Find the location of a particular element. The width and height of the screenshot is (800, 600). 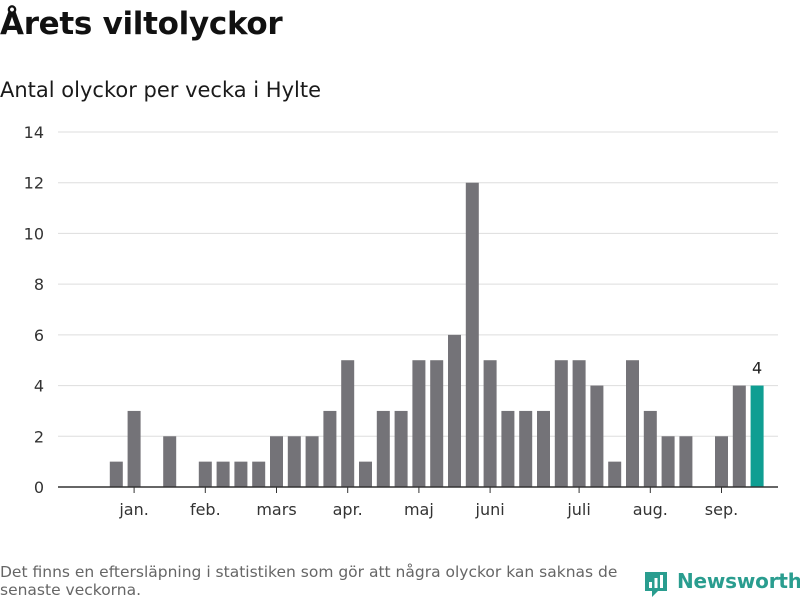

x-tick-label: aug. is located at coordinates (650, 509).